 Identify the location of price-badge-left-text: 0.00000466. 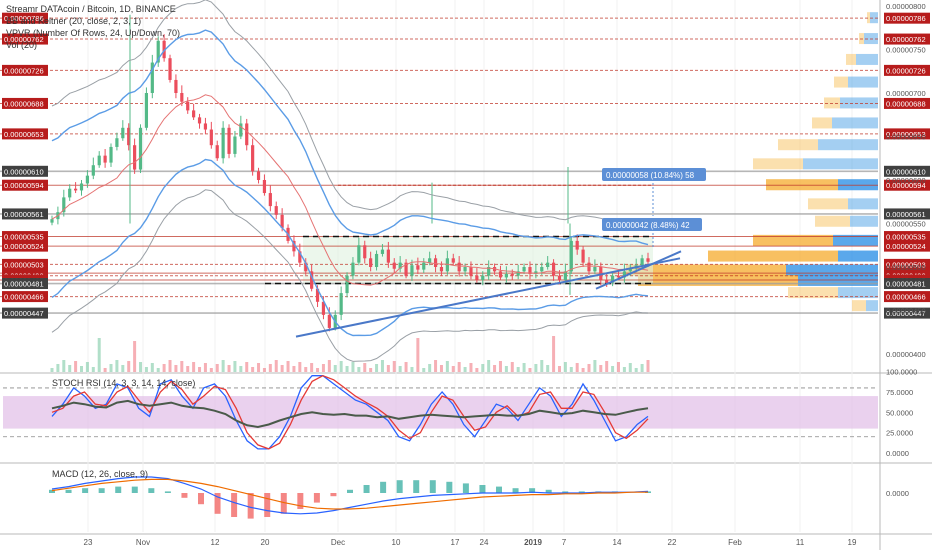
(24, 297).